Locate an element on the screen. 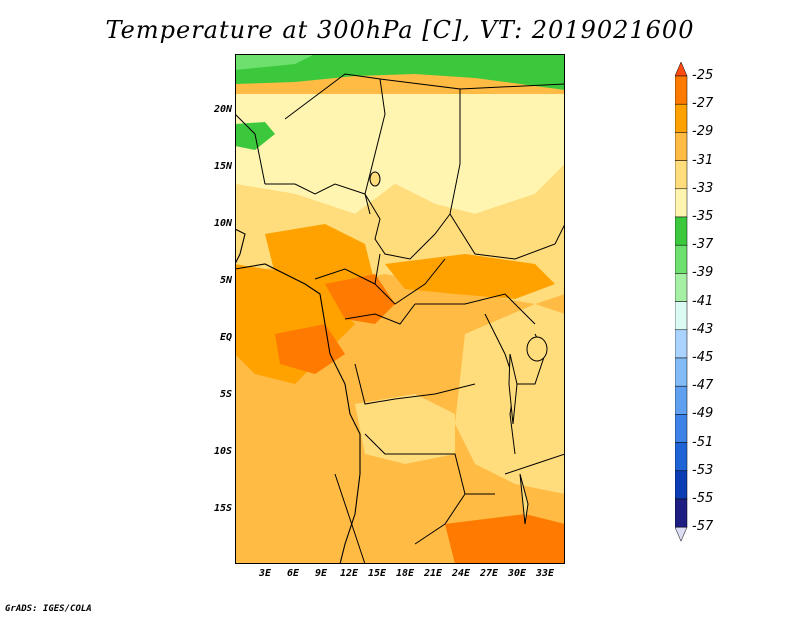 Image resolution: width=800 pixels, height=618 pixels. lat-label-15s: 15S is located at coordinates (222, 508).